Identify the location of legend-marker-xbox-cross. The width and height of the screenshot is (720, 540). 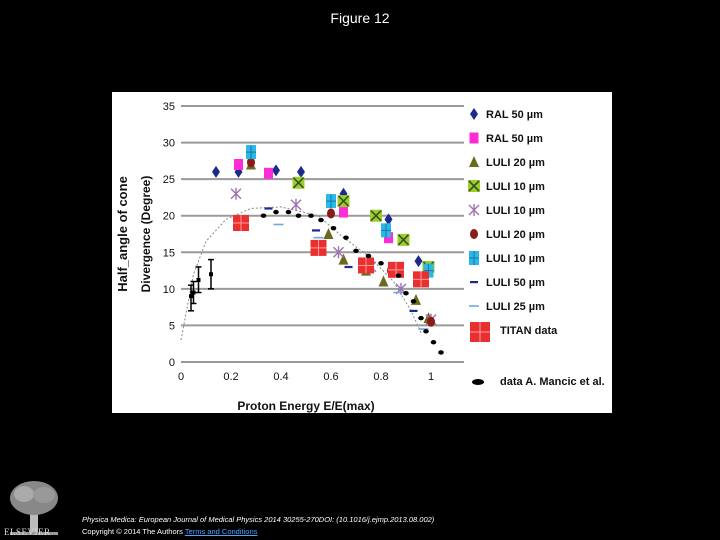
(474, 186).